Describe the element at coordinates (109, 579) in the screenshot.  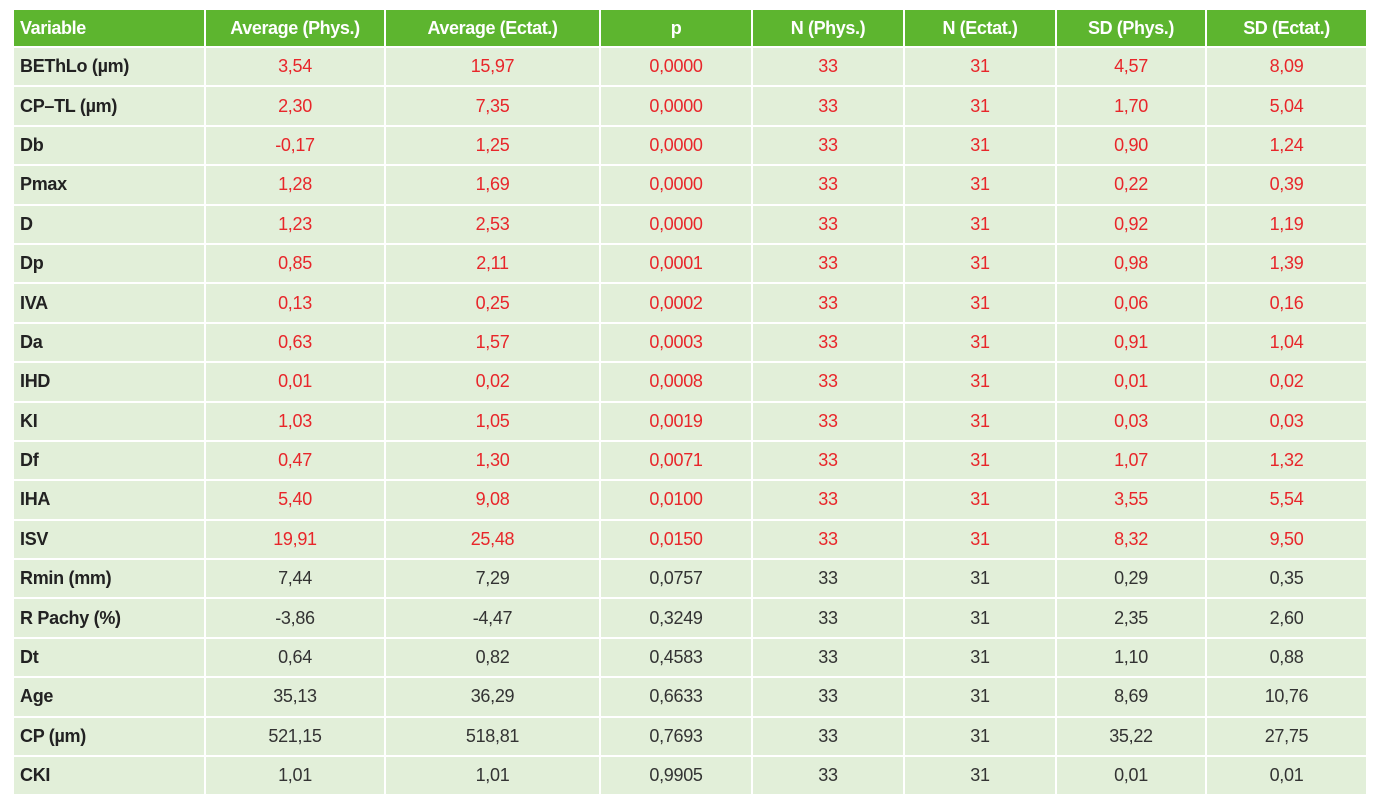
I see `variable-cell: Rmin (mm)` at that location.